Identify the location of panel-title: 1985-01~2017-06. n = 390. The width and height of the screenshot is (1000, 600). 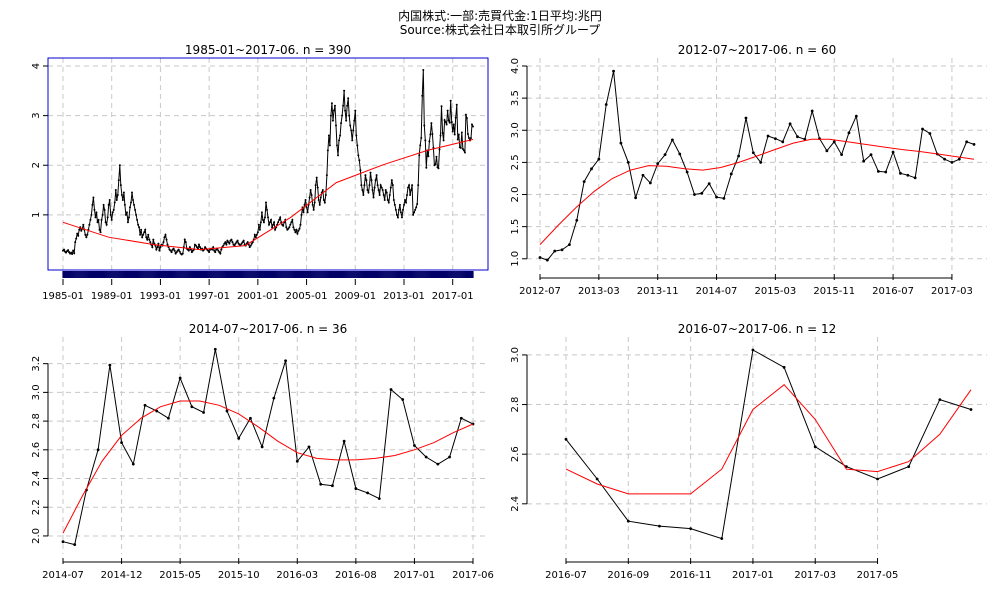
(268, 50).